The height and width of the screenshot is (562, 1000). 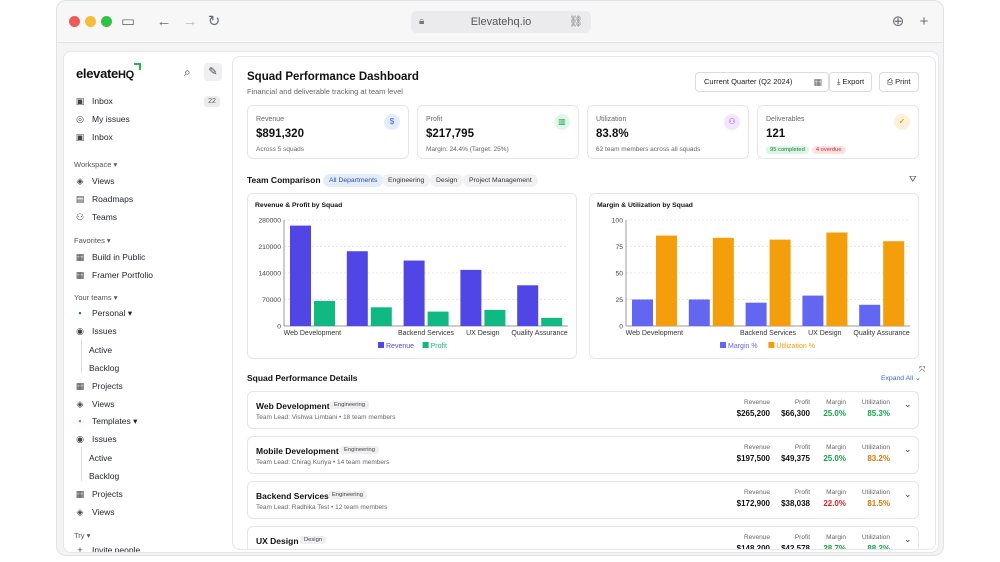 I want to click on bar-utilization--2, so click(x=780, y=282).